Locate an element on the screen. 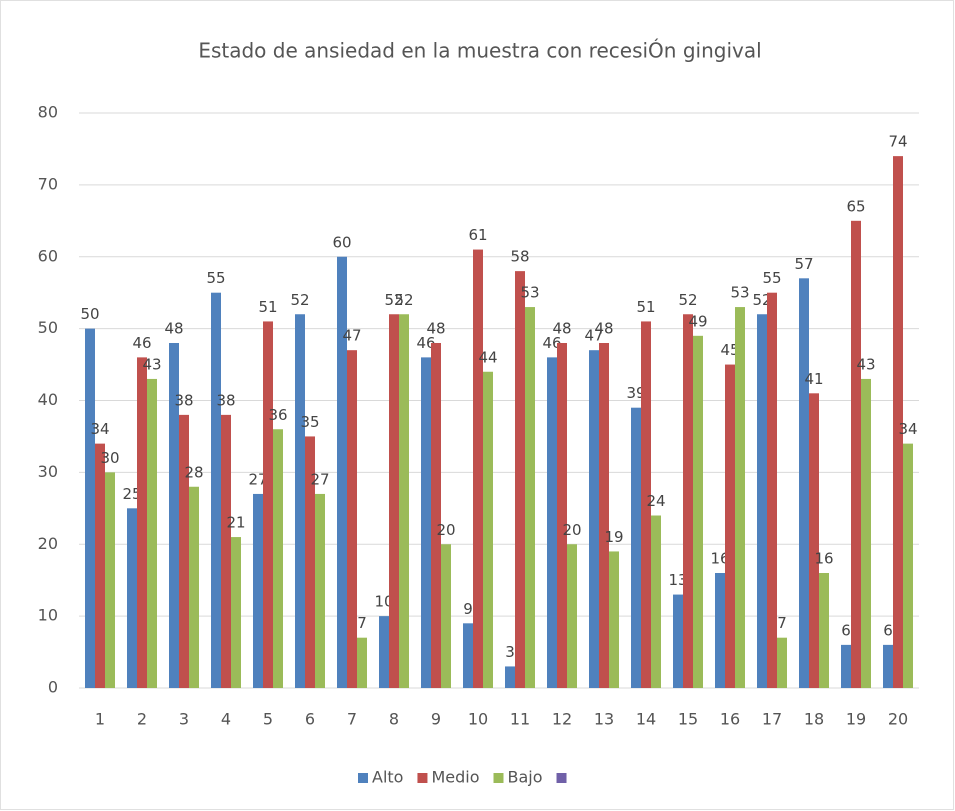 The height and width of the screenshot is (811, 955). x-tick-label: 11 is located at coordinates (520, 719).